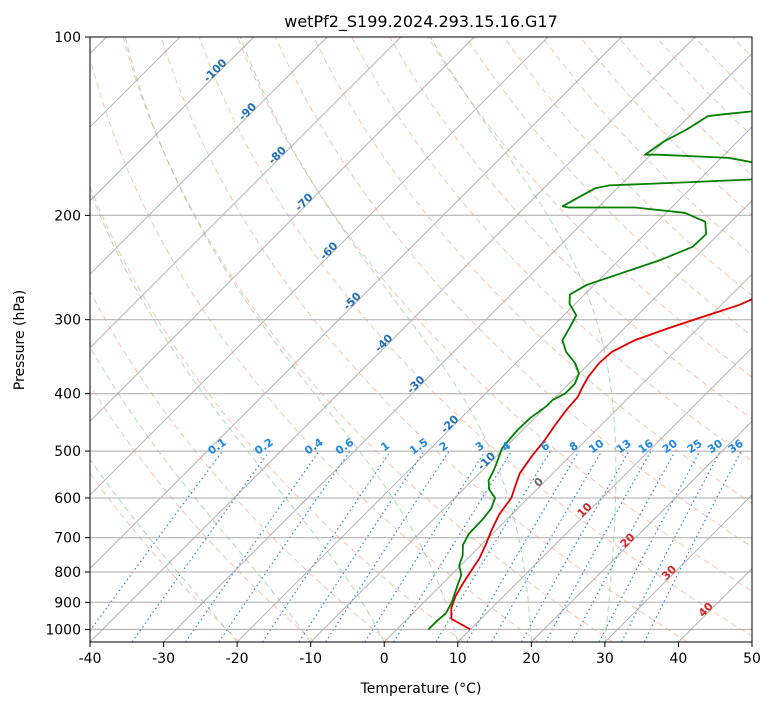 The image size is (775, 708). I want to click on x-tick-label: -30, so click(163, 659).